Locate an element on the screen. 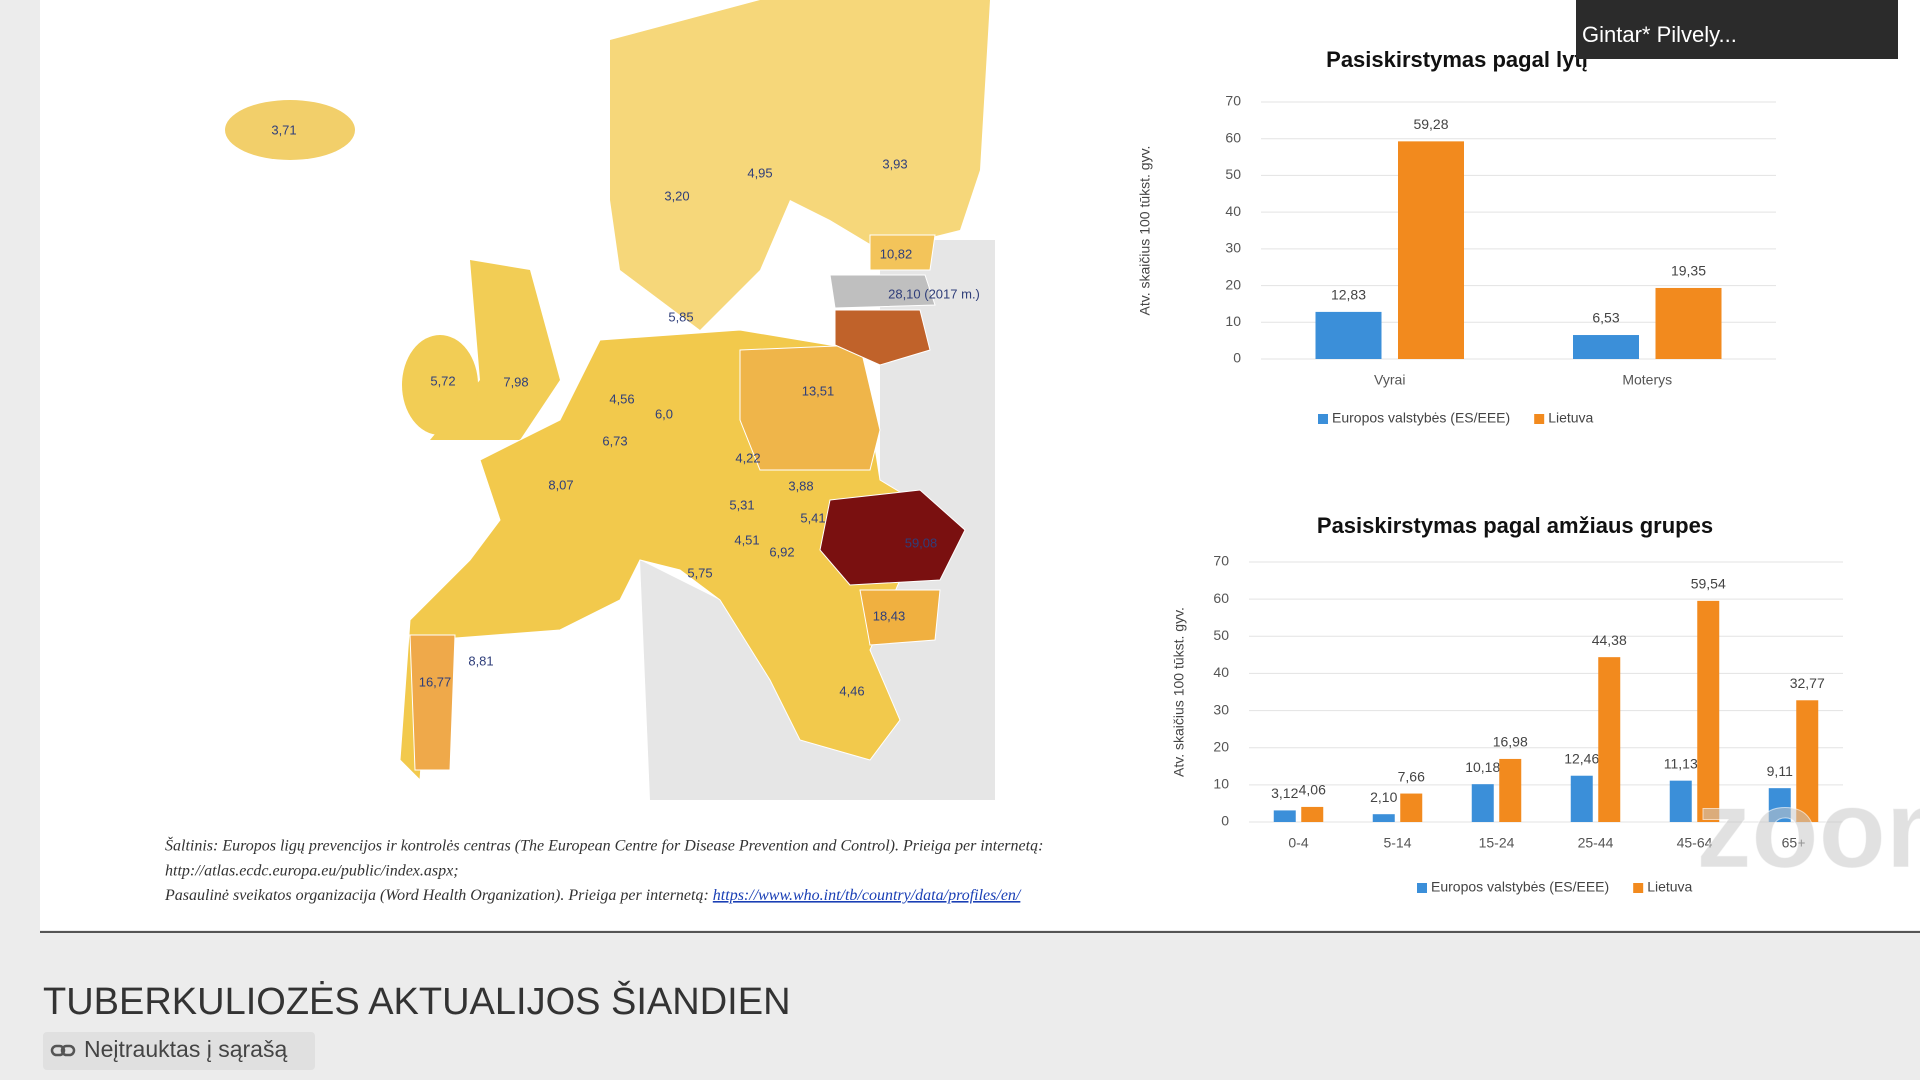  map-label: 5,31 is located at coordinates (741, 504).